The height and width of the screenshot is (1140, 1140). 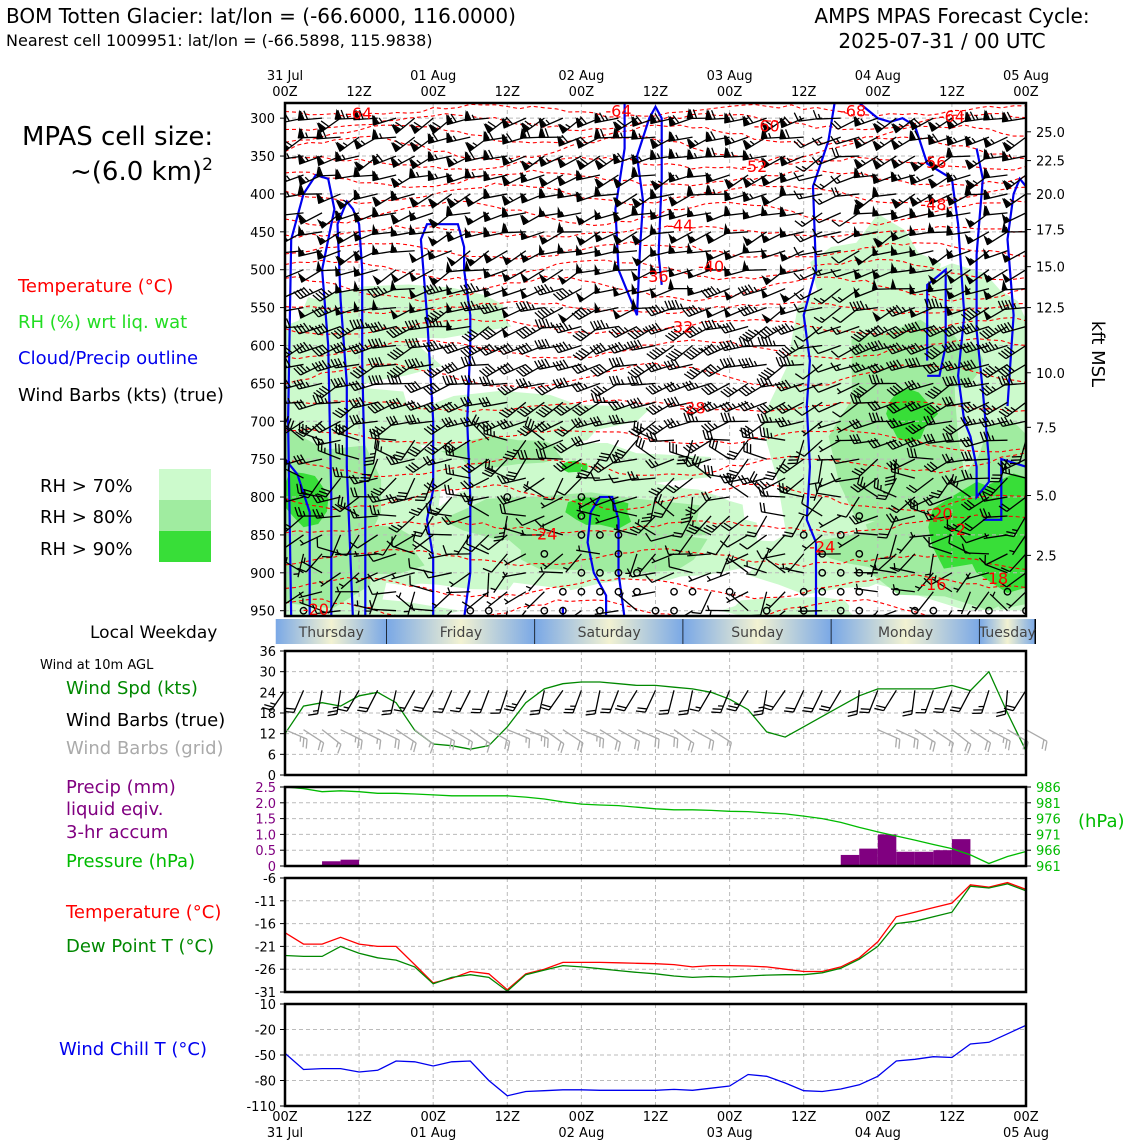 What do you see at coordinates (433, 76) in the screenshot?
I see `top-date-label: 01 Aug` at bounding box center [433, 76].